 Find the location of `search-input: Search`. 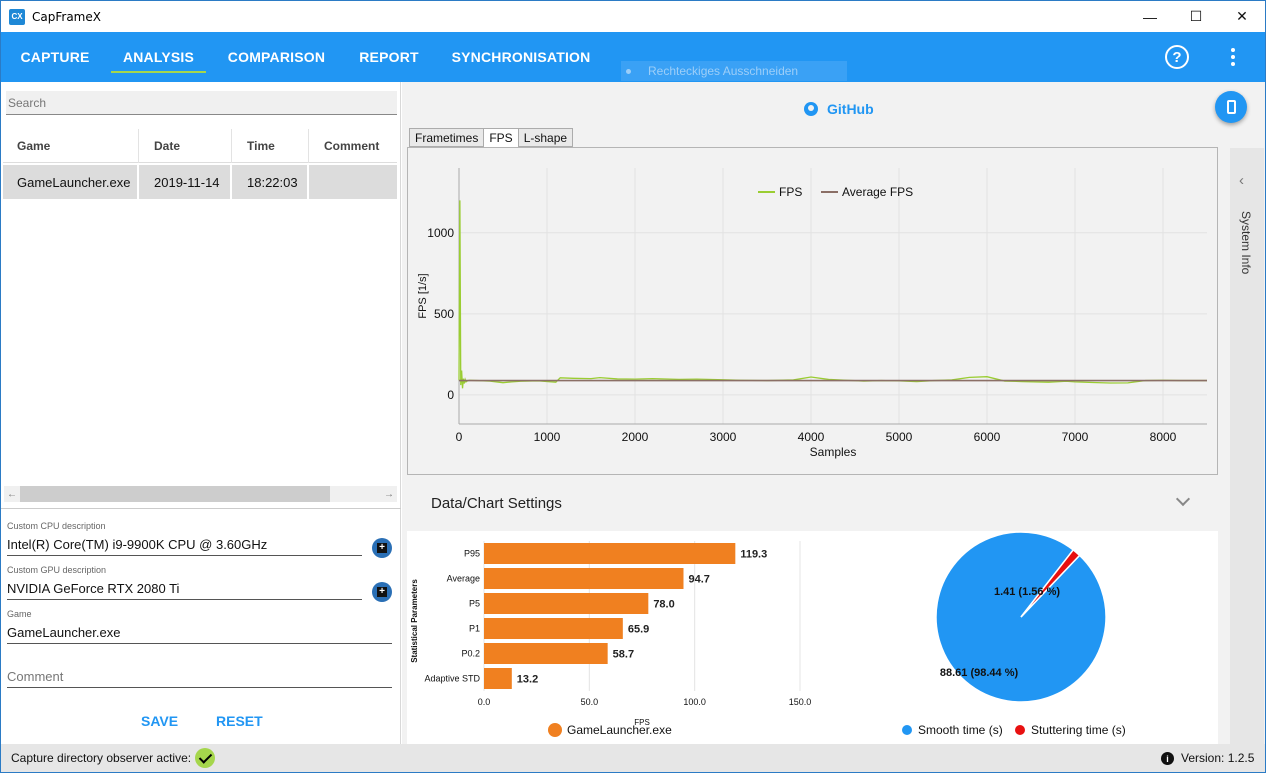

search-input: Search is located at coordinates (201, 103).